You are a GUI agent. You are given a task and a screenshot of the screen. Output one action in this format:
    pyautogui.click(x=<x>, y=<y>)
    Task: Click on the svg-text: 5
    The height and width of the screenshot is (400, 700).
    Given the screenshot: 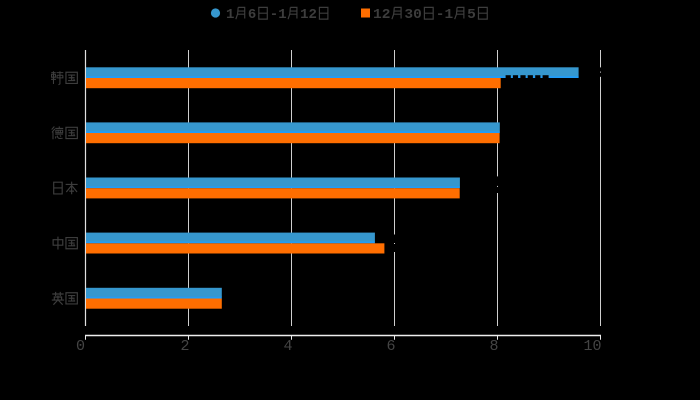 What is the action you would take?
    pyautogui.click(x=471, y=15)
    